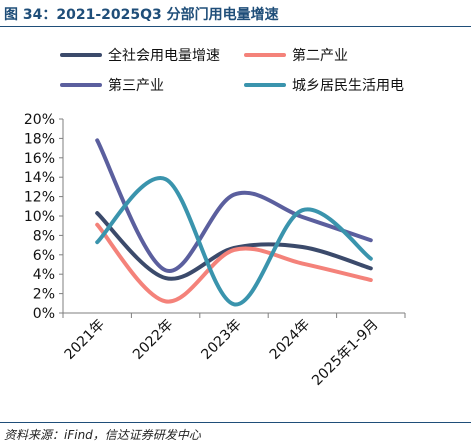 The height and width of the screenshot is (447, 471). Describe the element at coordinates (102, 435) in the screenshot. I see `source-note: 资料来源：iFind，信达证券研发中心` at that location.